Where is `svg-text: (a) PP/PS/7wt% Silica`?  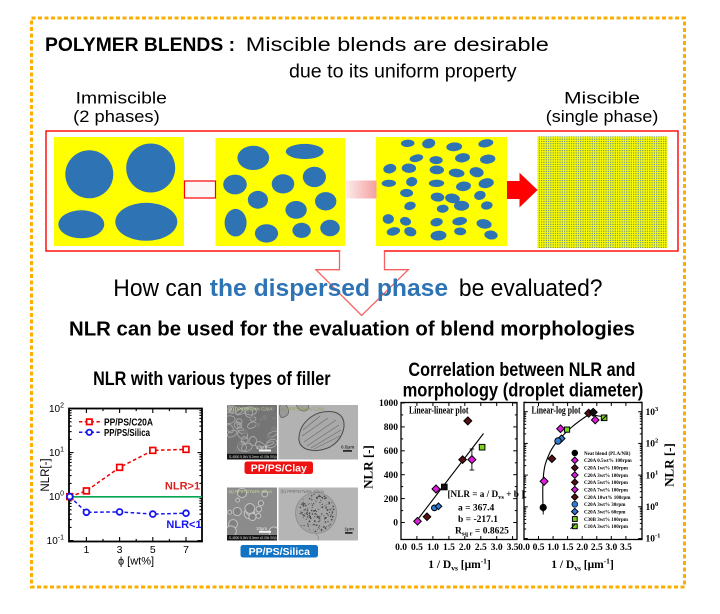 svg-text: (a) PP/PS/7wt% Silica is located at coordinates (251, 491).